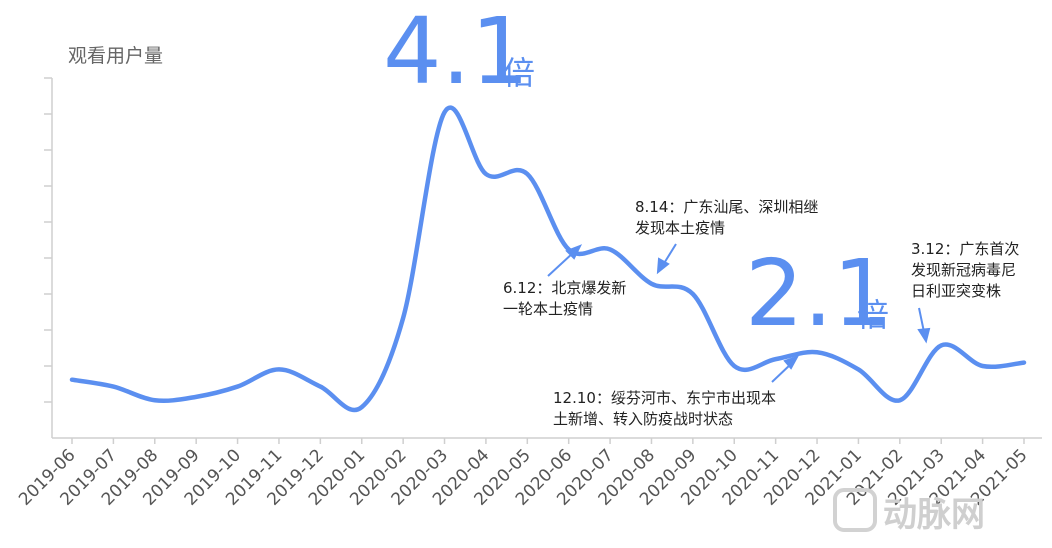  Describe the element at coordinates (643, 419) in the screenshot. I see `annotation-line: 土新增、转入防疫战时状态` at that location.